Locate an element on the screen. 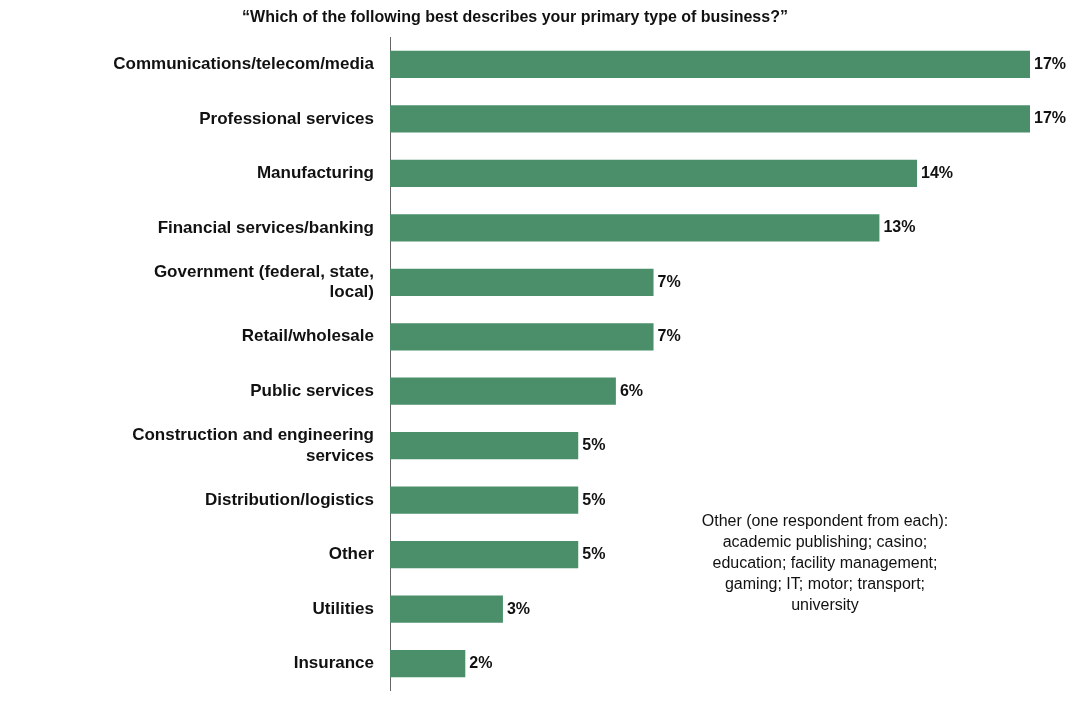 Image resolution: width=1089 pixels, height=717 pixels. data-label: 13% is located at coordinates (899, 227).